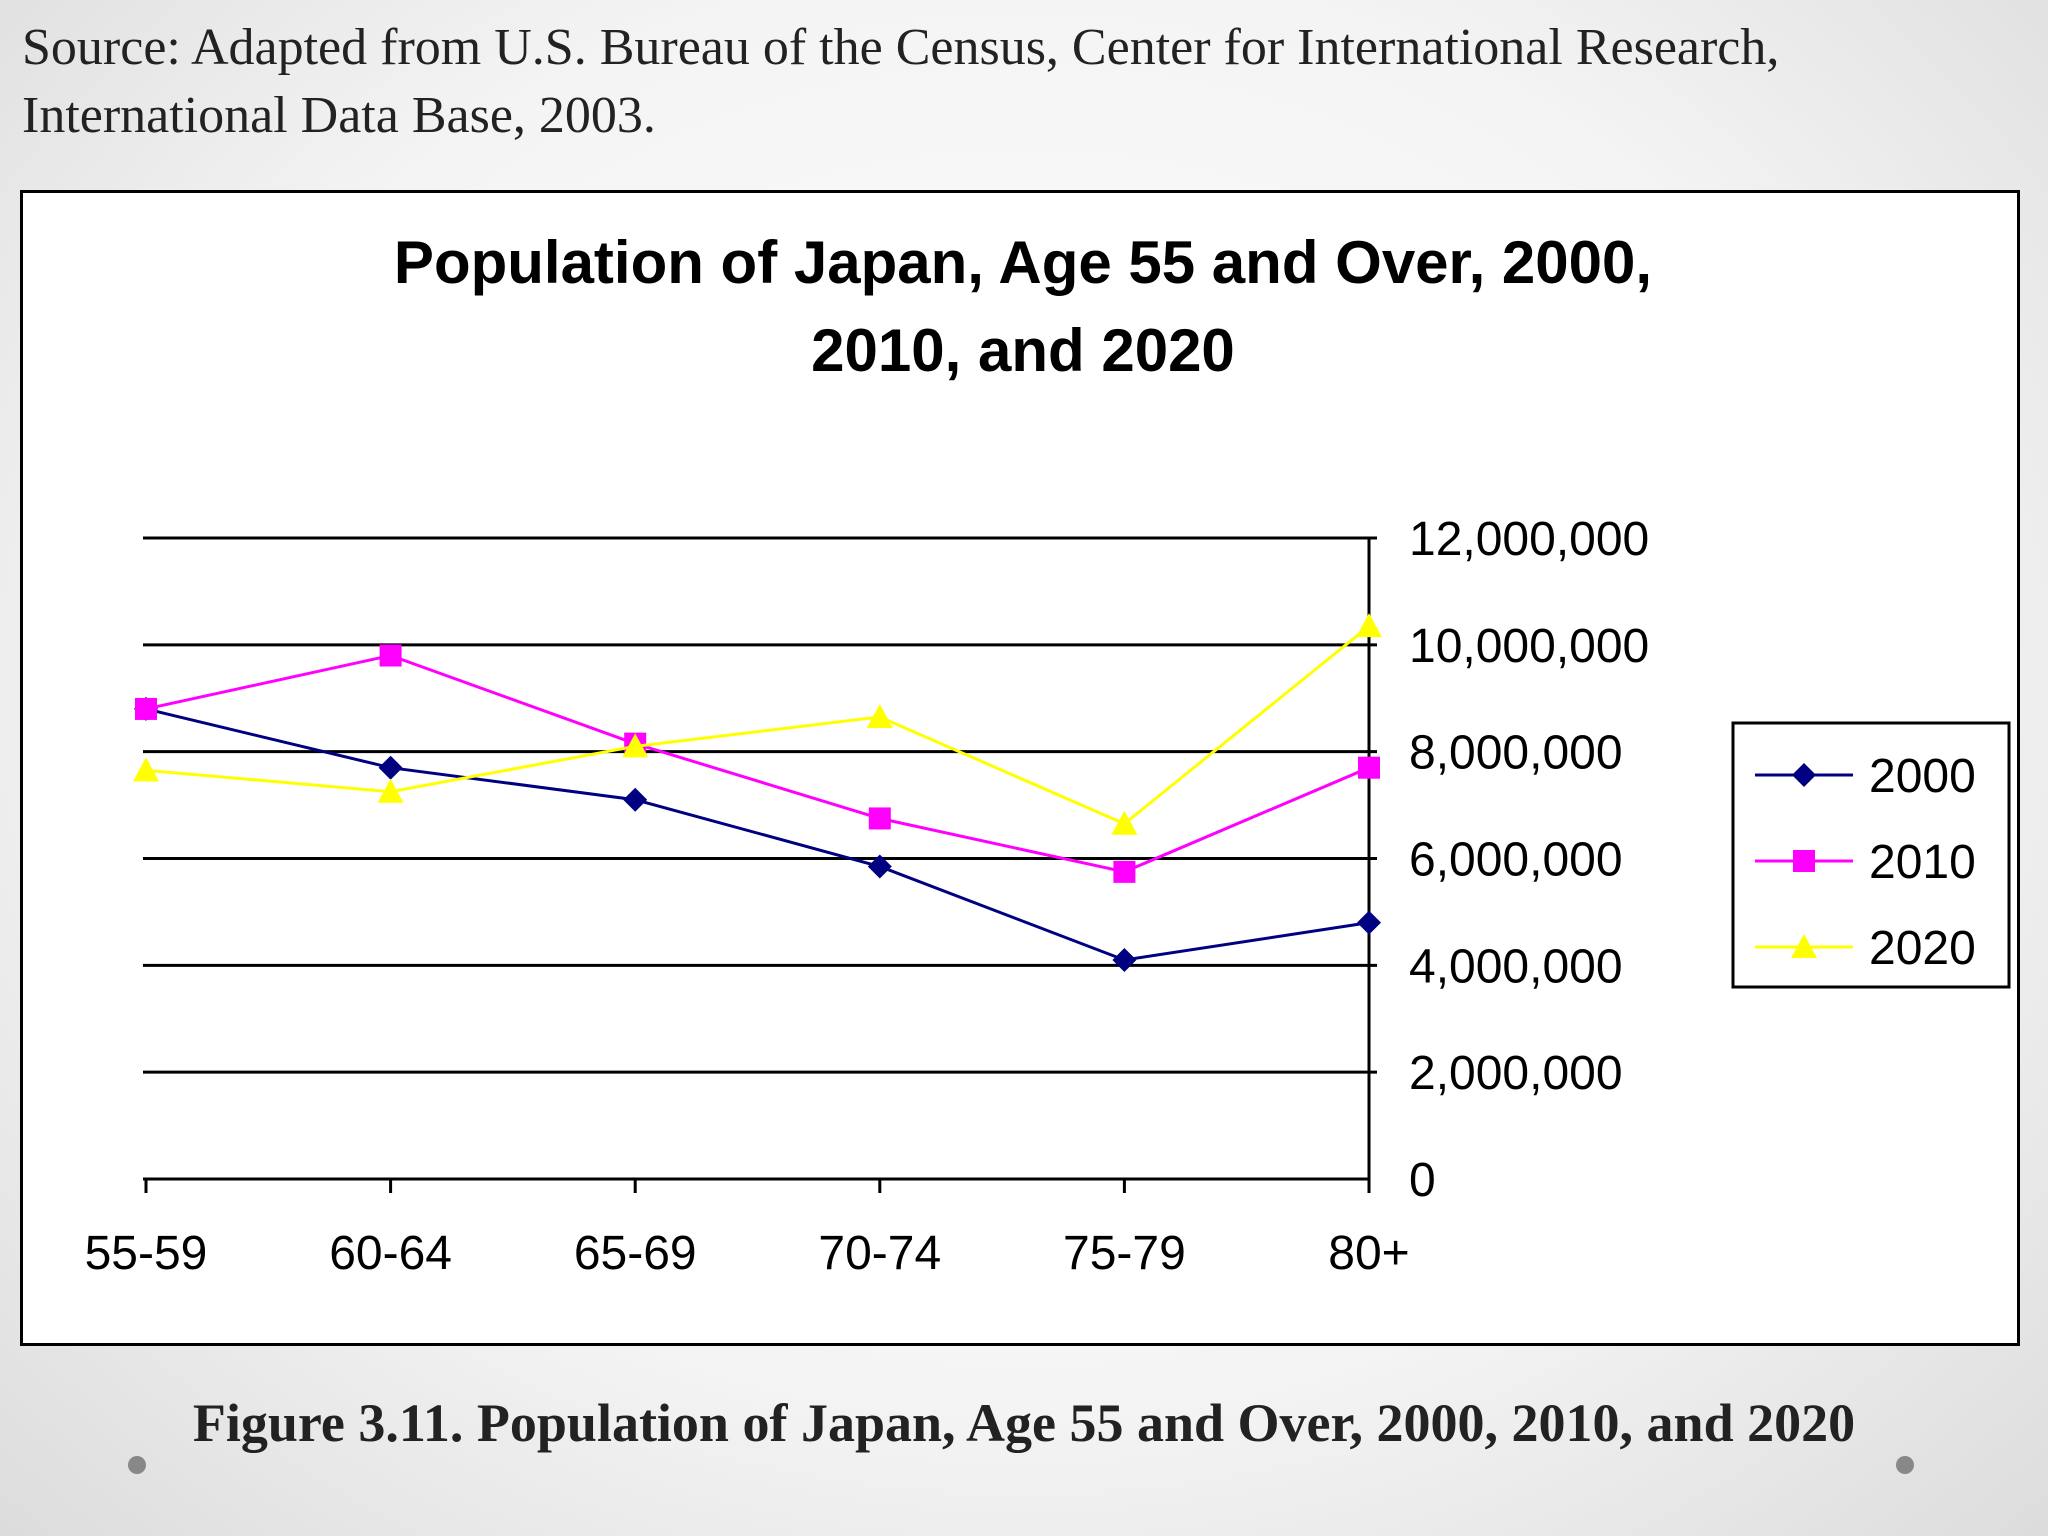  I want to click on y-tick-label: 4,000,000, so click(1516, 966).